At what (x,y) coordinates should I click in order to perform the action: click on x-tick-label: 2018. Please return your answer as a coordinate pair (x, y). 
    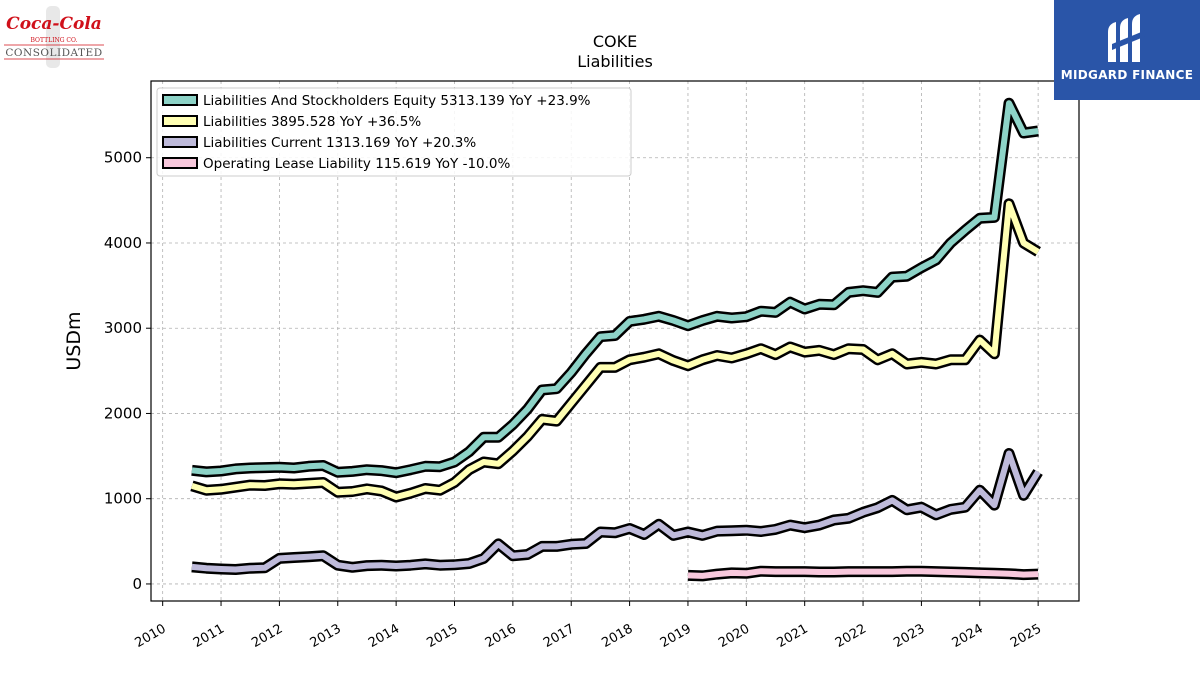
    Looking at the image, I should click on (617, 636).